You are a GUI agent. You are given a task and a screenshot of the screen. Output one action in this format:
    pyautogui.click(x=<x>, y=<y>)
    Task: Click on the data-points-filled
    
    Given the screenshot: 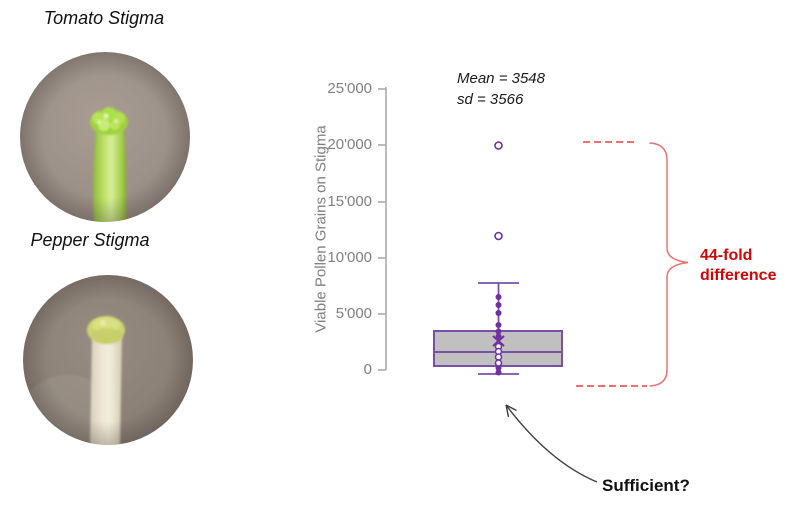 What is the action you would take?
    pyautogui.click(x=498, y=335)
    